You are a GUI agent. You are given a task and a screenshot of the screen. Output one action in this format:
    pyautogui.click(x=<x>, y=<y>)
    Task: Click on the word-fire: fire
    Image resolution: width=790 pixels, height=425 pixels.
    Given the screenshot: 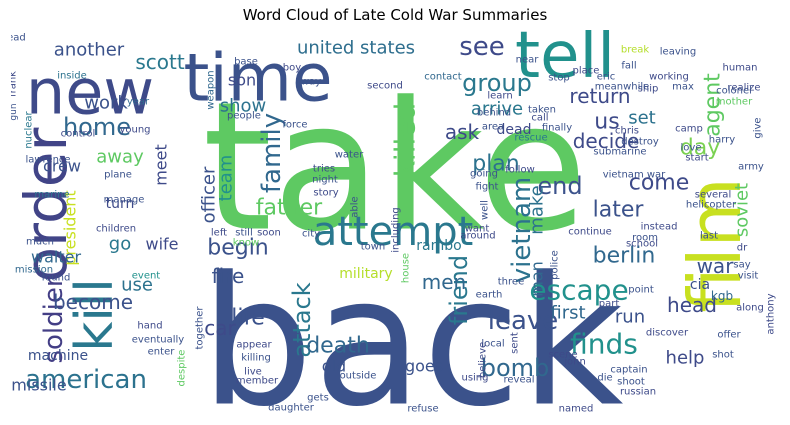 What is the action you would take?
    pyautogui.click(x=228, y=276)
    